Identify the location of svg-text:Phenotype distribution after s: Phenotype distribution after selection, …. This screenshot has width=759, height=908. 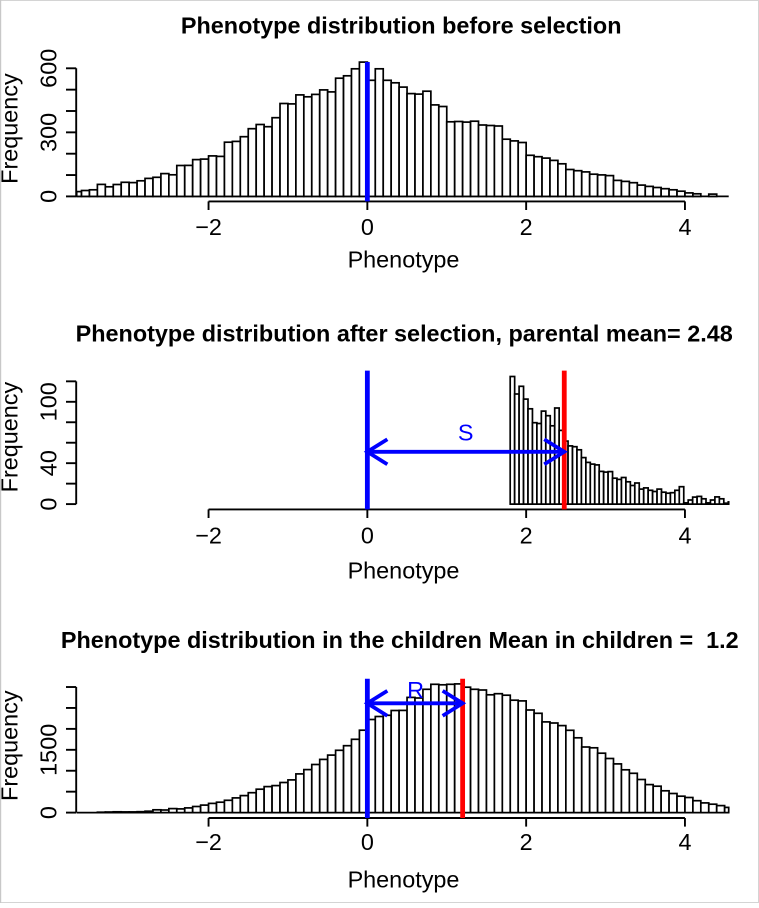
(404, 334).